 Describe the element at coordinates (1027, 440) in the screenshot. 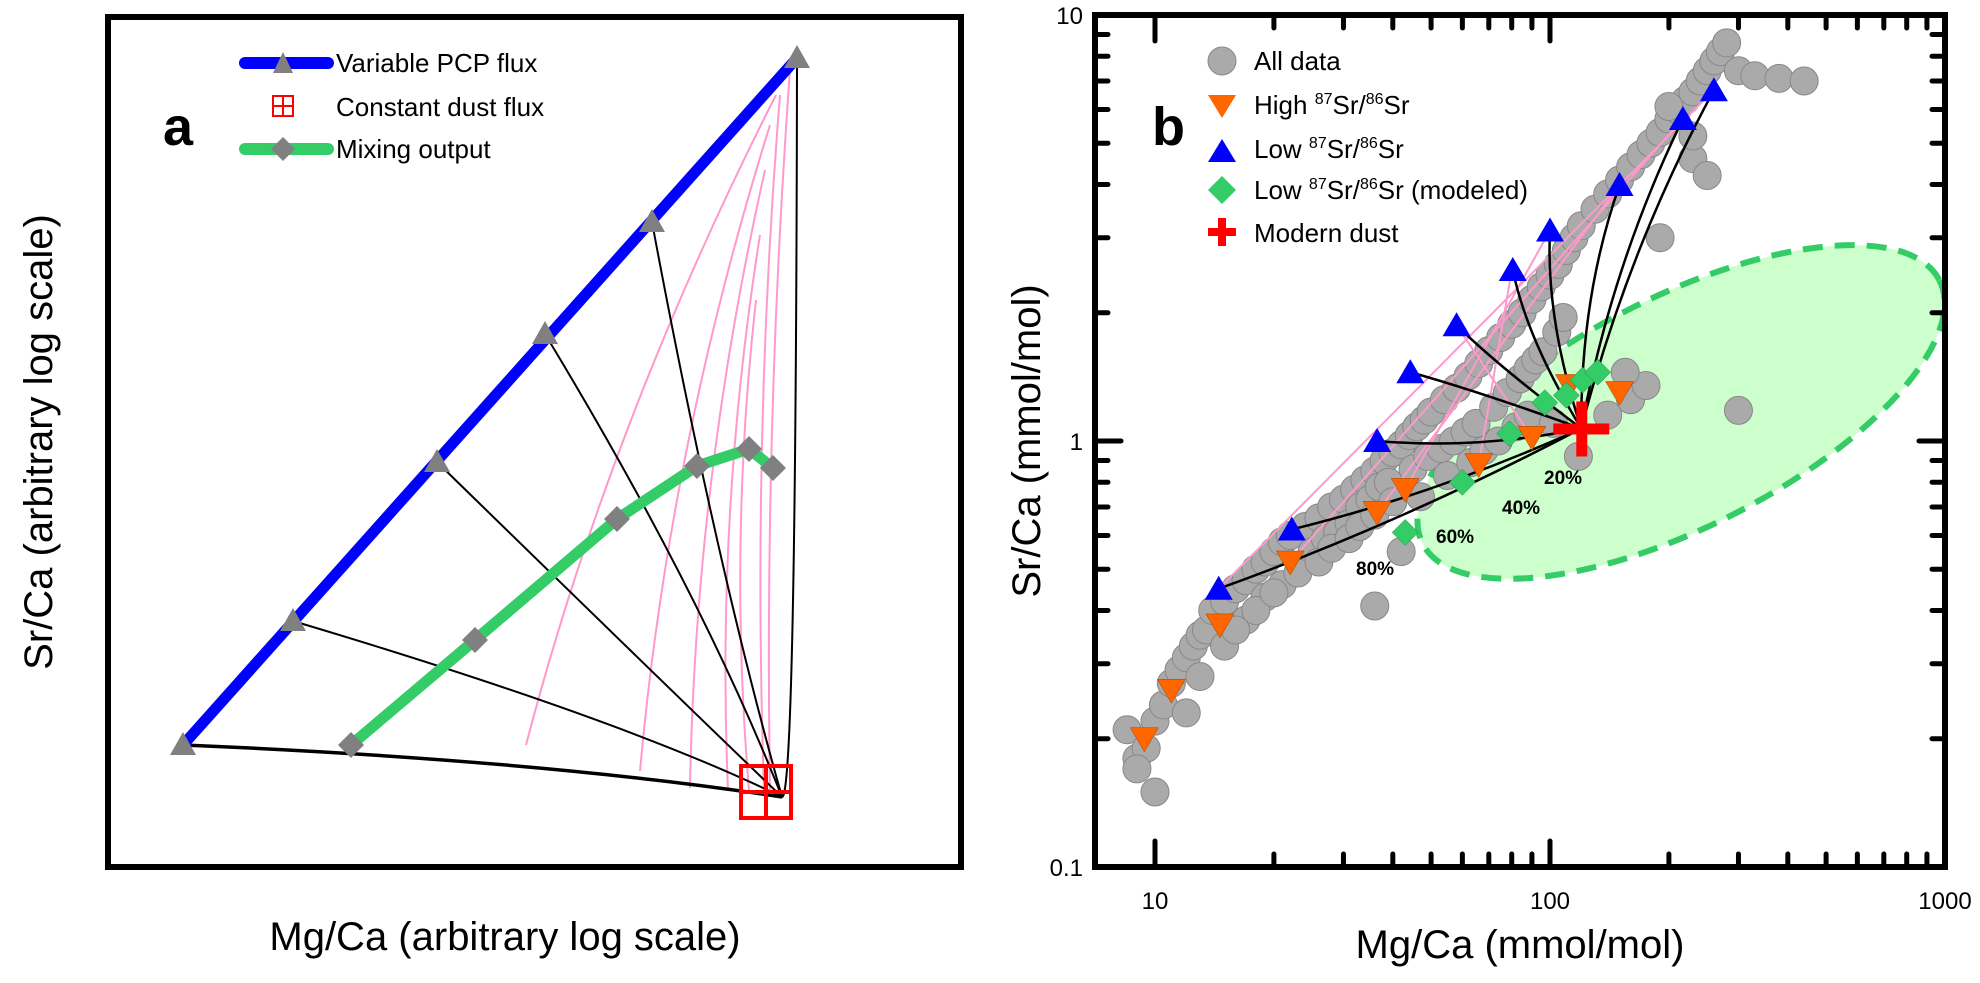

I see `panel-b-y-axis-title: Sr/Ca (mmol/mol)` at that location.